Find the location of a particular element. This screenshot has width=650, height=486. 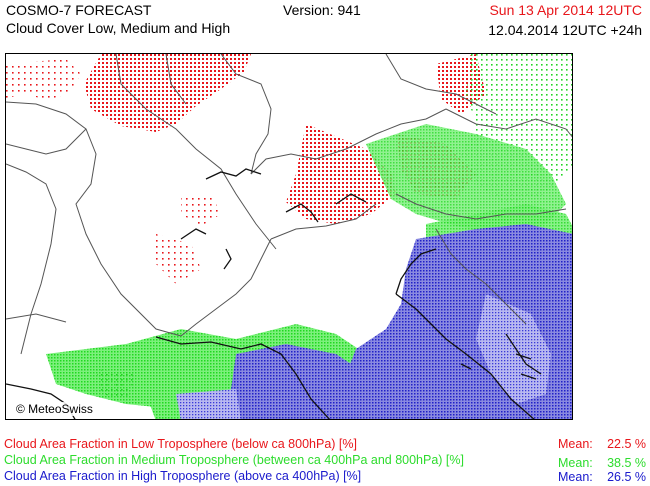

mean-low-cloud: Mean: 22.5 % is located at coordinates (602, 444).